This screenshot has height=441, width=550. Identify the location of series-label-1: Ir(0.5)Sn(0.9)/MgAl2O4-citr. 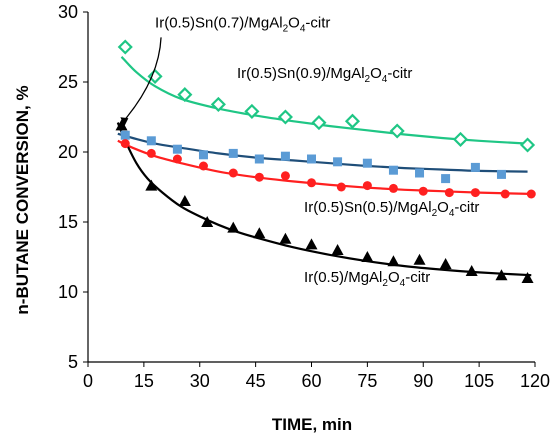
(324, 75).